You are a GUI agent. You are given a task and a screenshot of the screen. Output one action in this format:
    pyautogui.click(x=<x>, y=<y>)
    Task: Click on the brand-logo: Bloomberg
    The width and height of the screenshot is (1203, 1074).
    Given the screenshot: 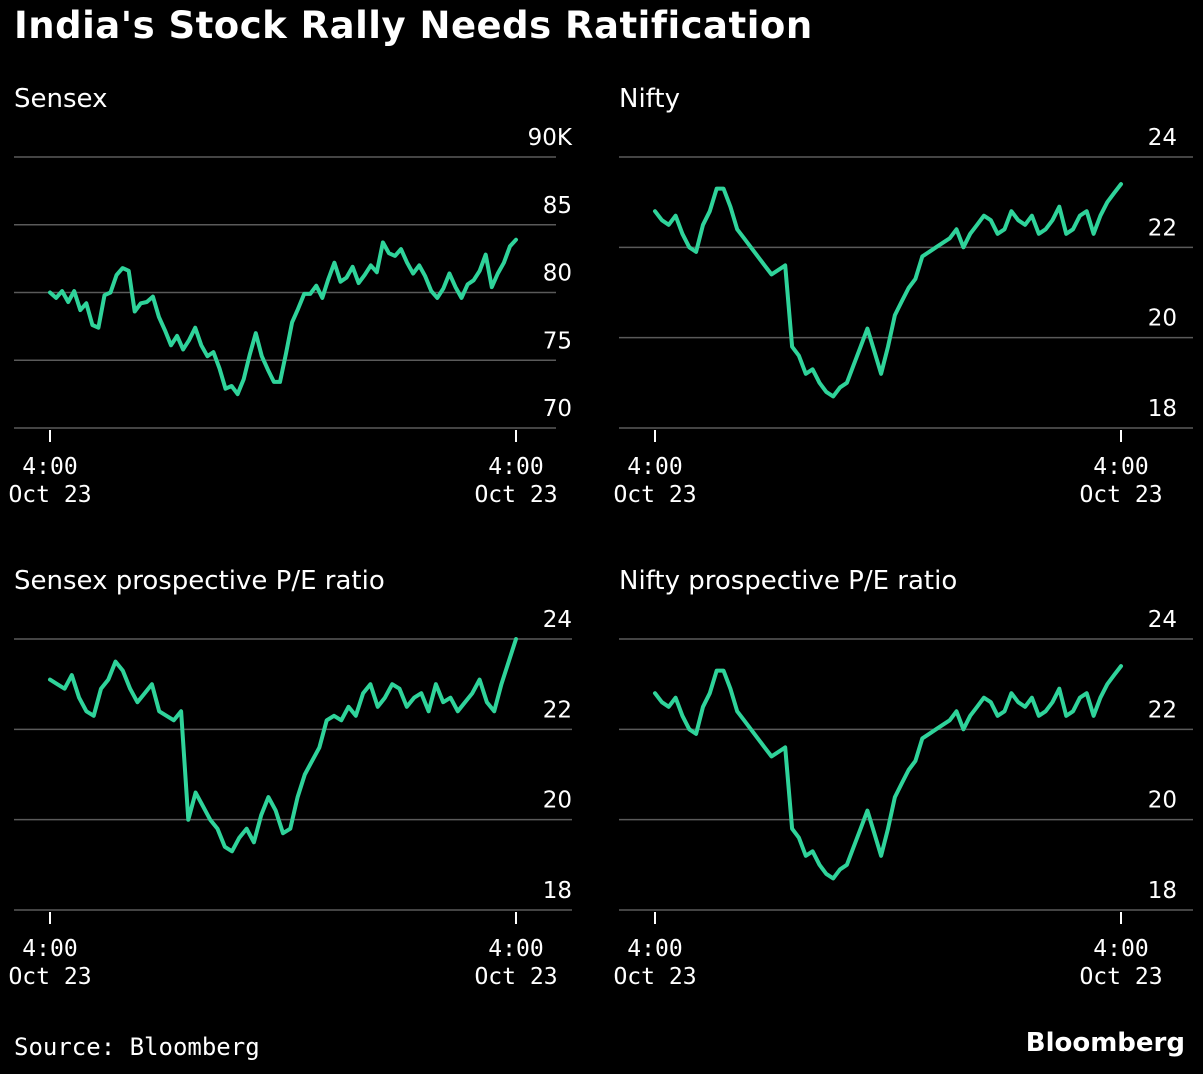 What is the action you would take?
    pyautogui.click(x=1105, y=1043)
    